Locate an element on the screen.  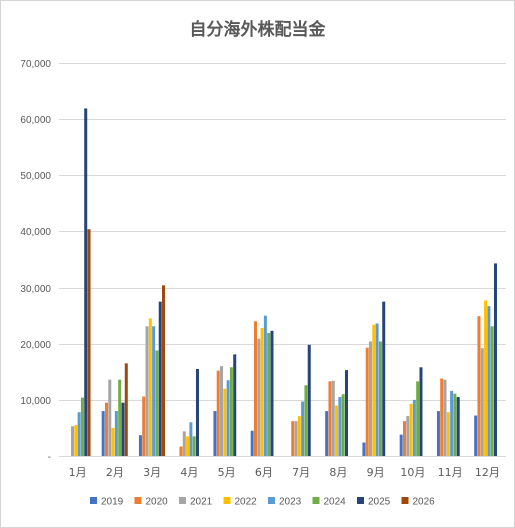
y-tick-label: 50,000 is located at coordinates (35, 176).